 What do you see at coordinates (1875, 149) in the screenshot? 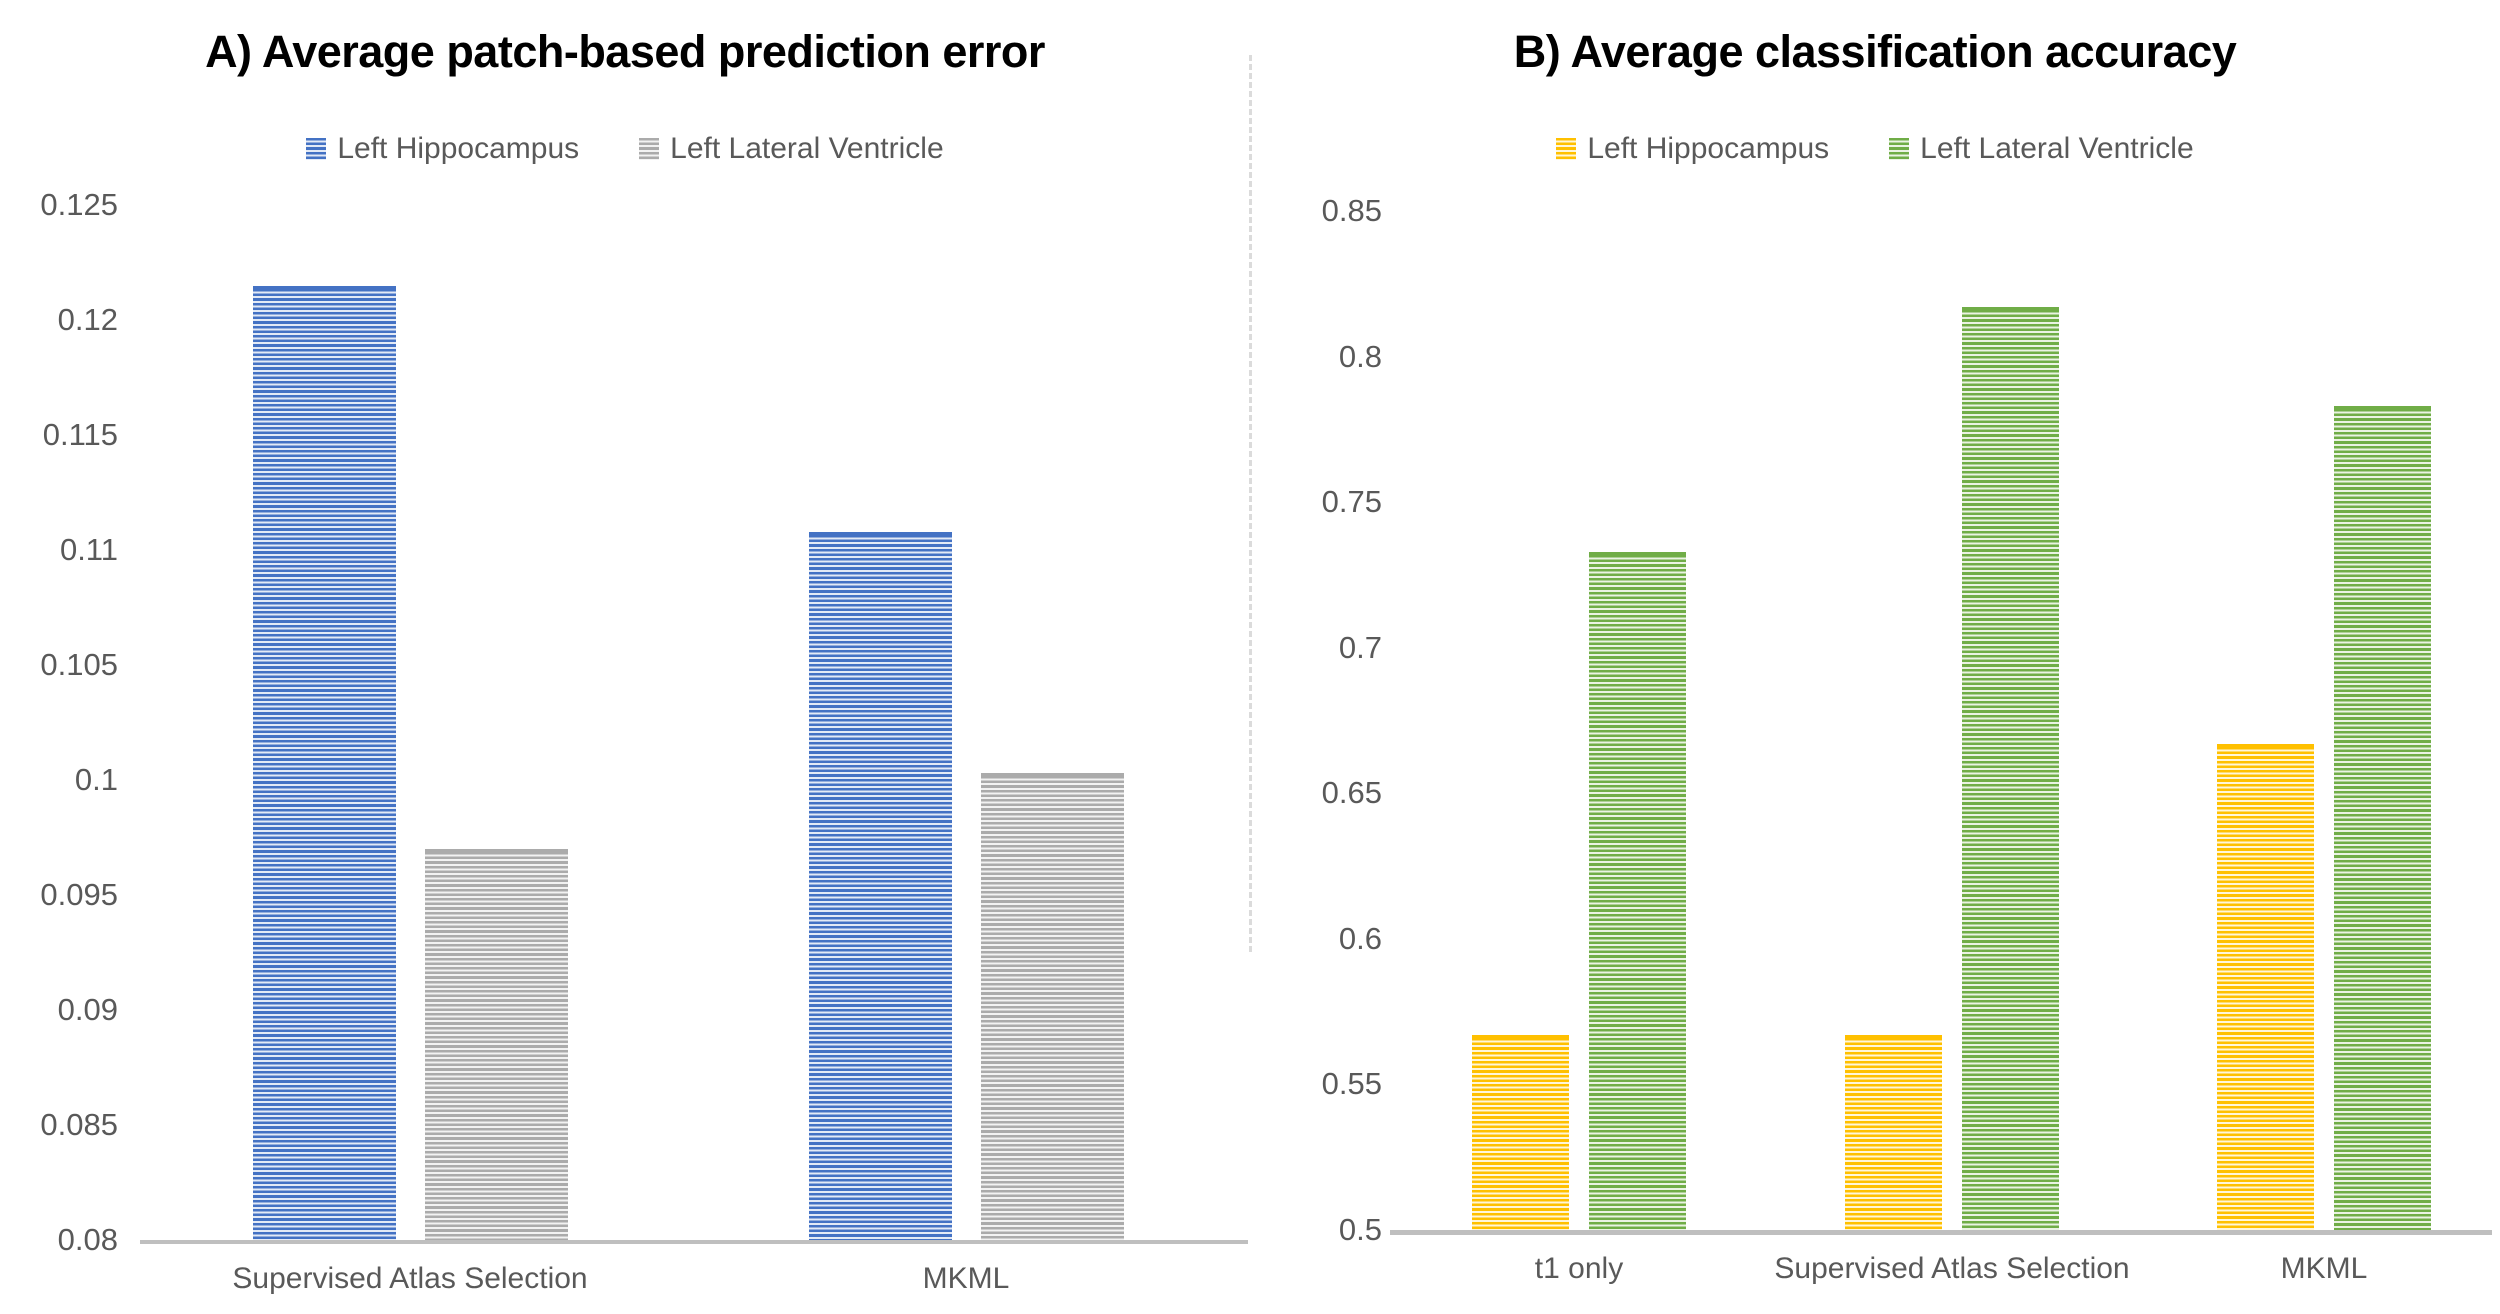
I see `legend-b: Left Hippocampus Left Lateral Ventricle` at bounding box center [1875, 149].